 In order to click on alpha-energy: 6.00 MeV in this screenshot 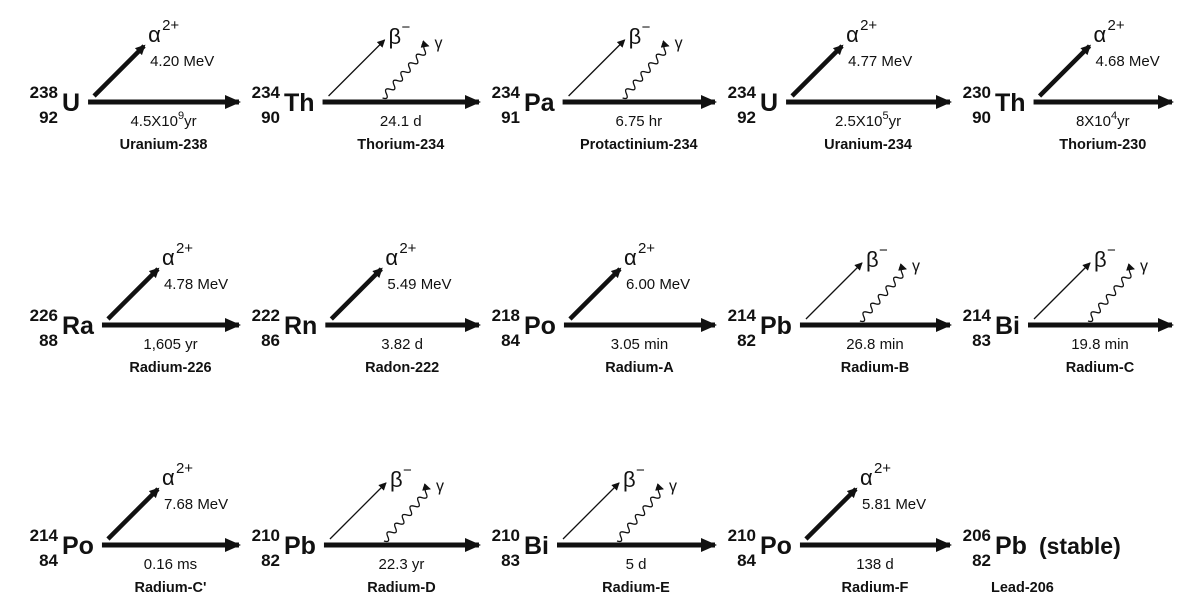, I will do `click(658, 284)`.